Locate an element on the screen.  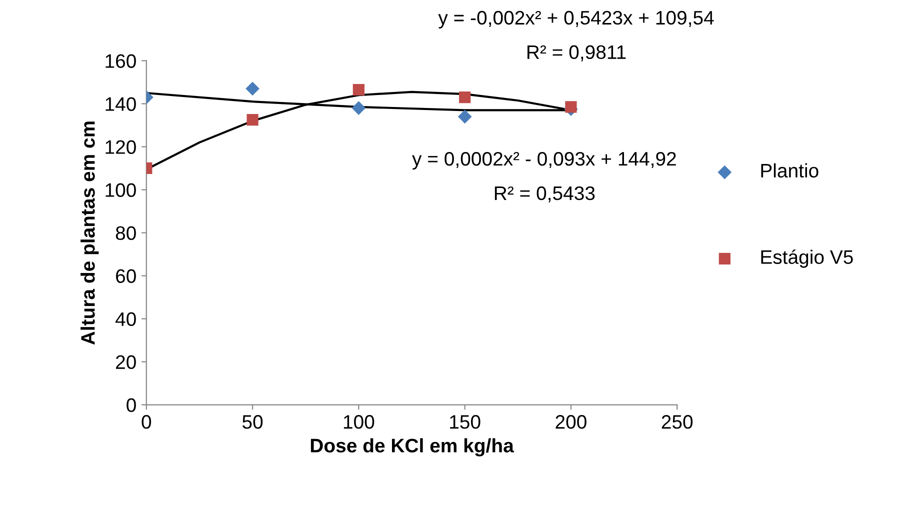
x-tick-label: 200 is located at coordinates (571, 422).